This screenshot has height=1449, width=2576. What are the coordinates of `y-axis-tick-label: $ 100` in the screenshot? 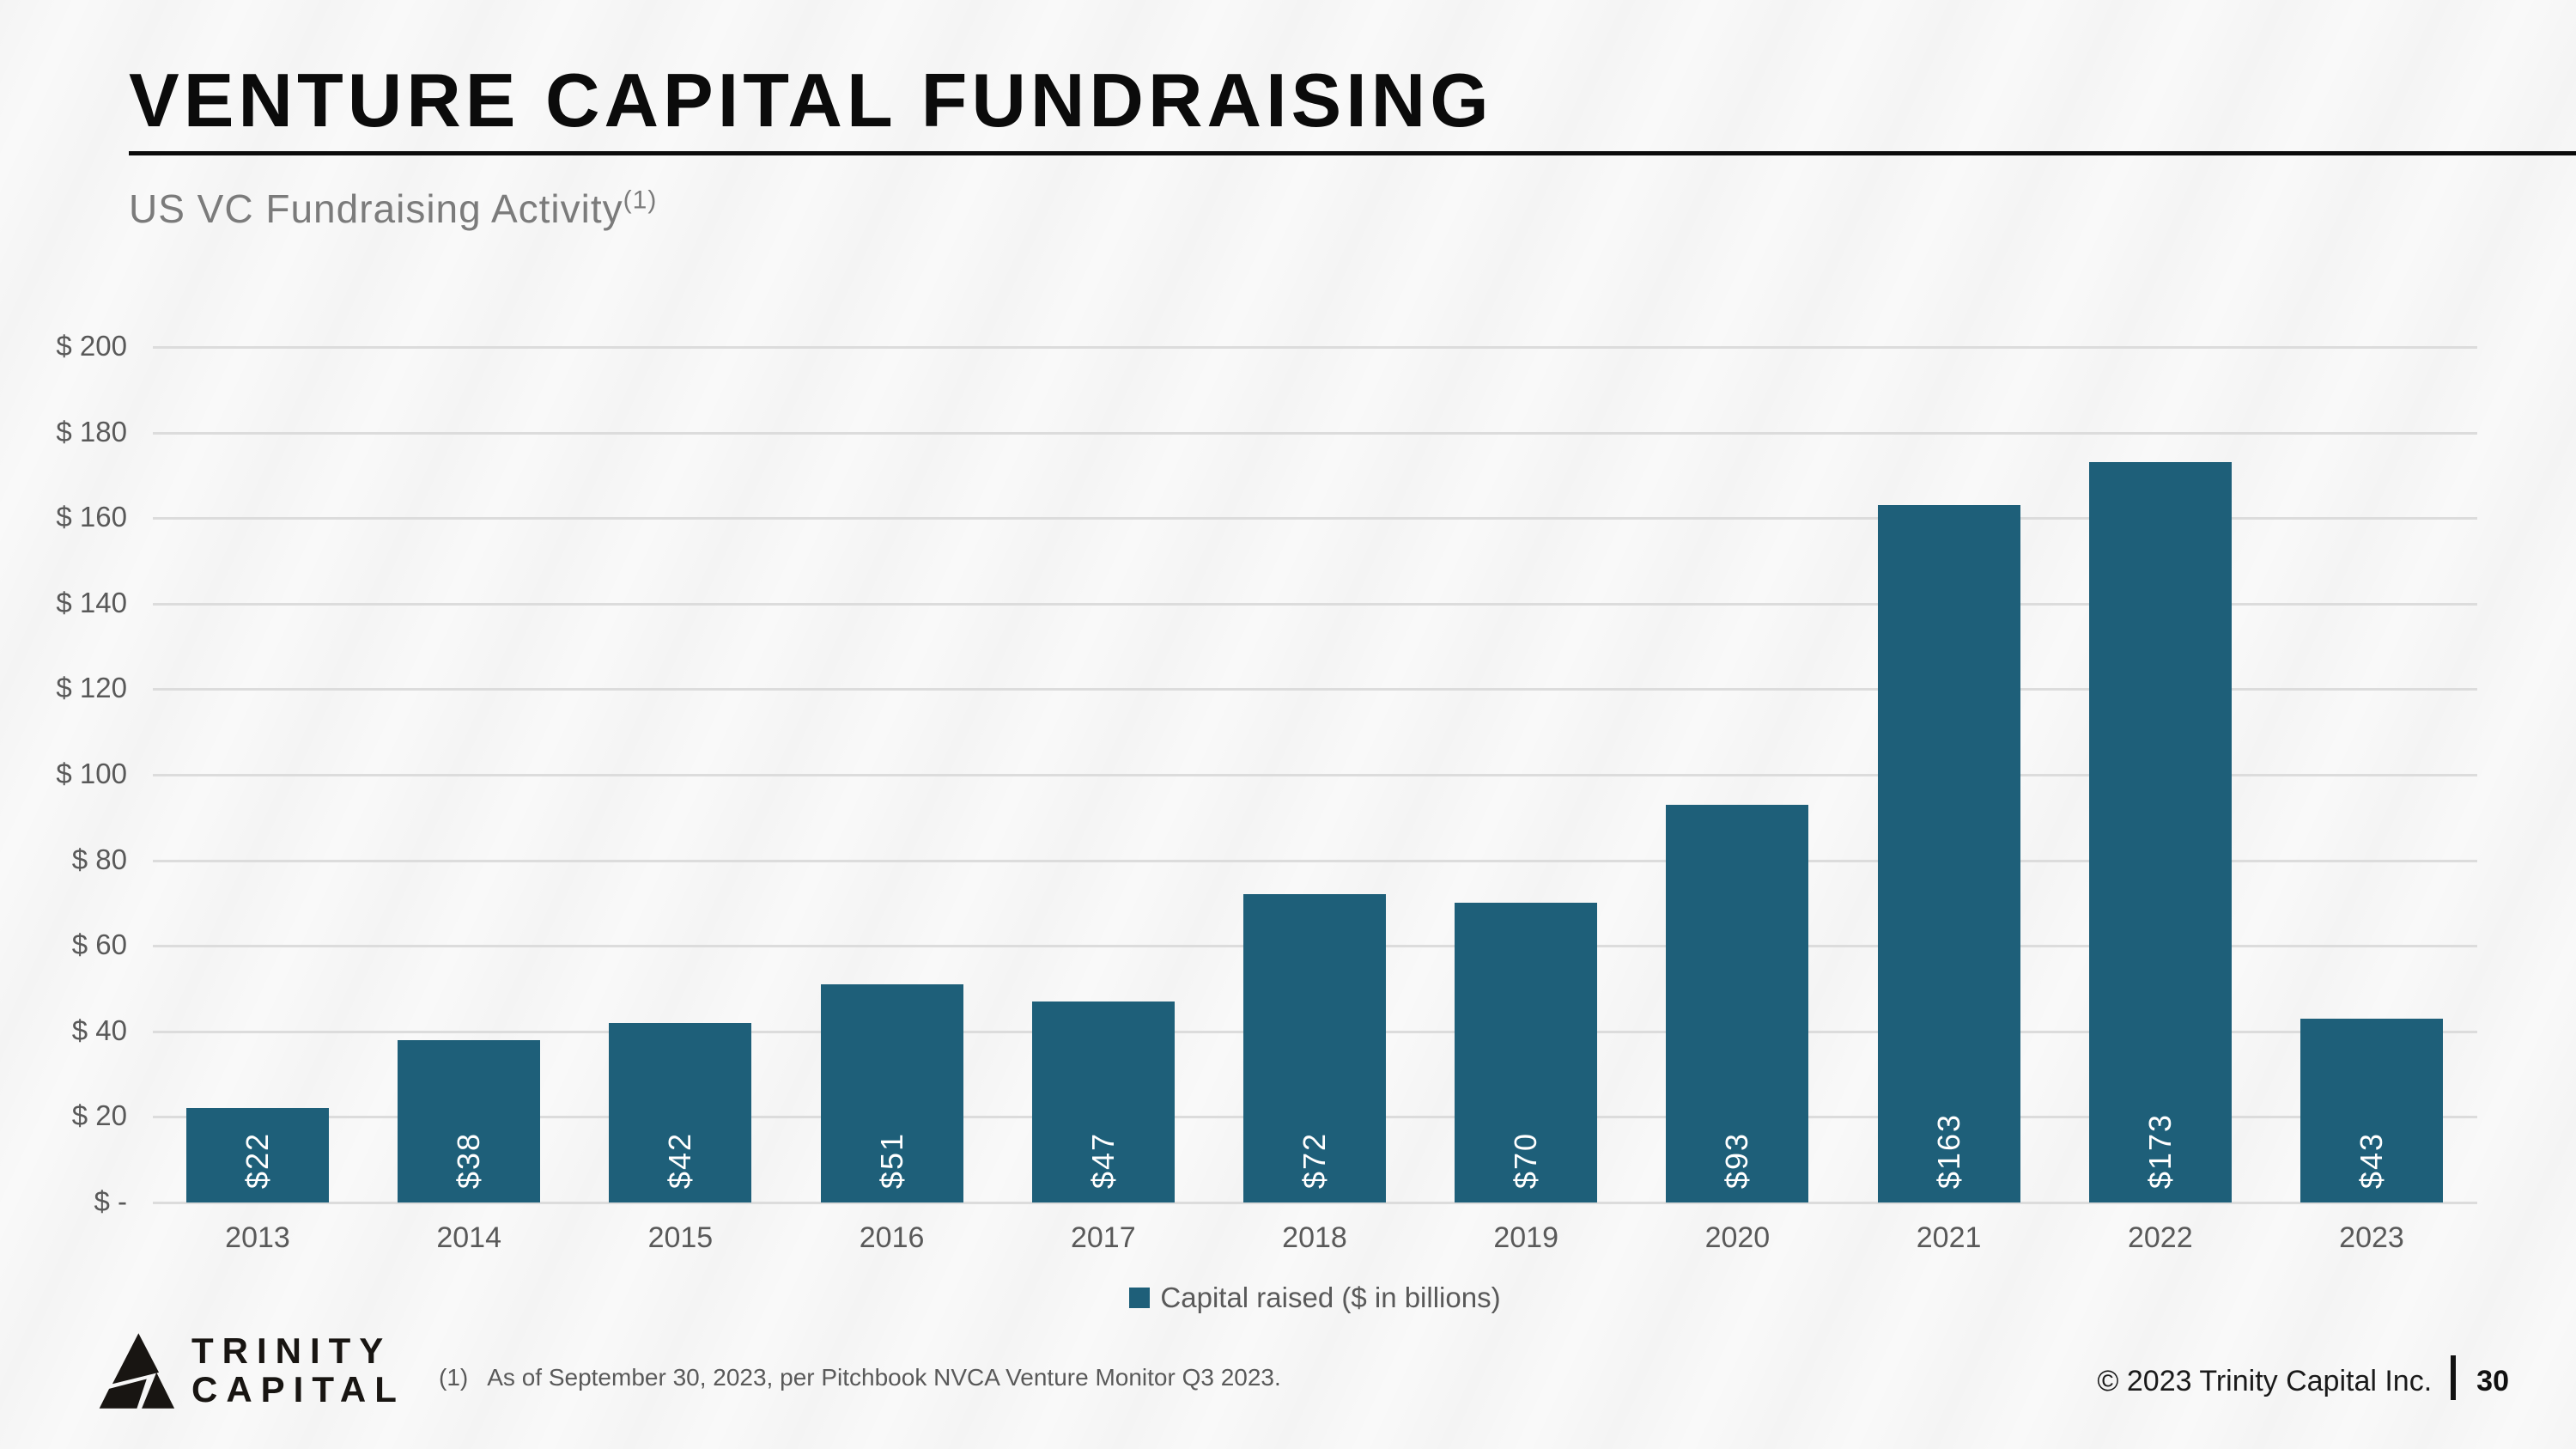 It's located at (91, 773).